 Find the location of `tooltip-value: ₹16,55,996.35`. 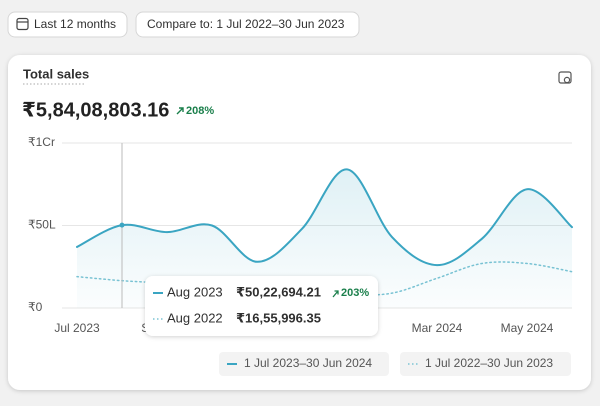

tooltip-value: ₹16,55,996.35 is located at coordinates (278, 317).